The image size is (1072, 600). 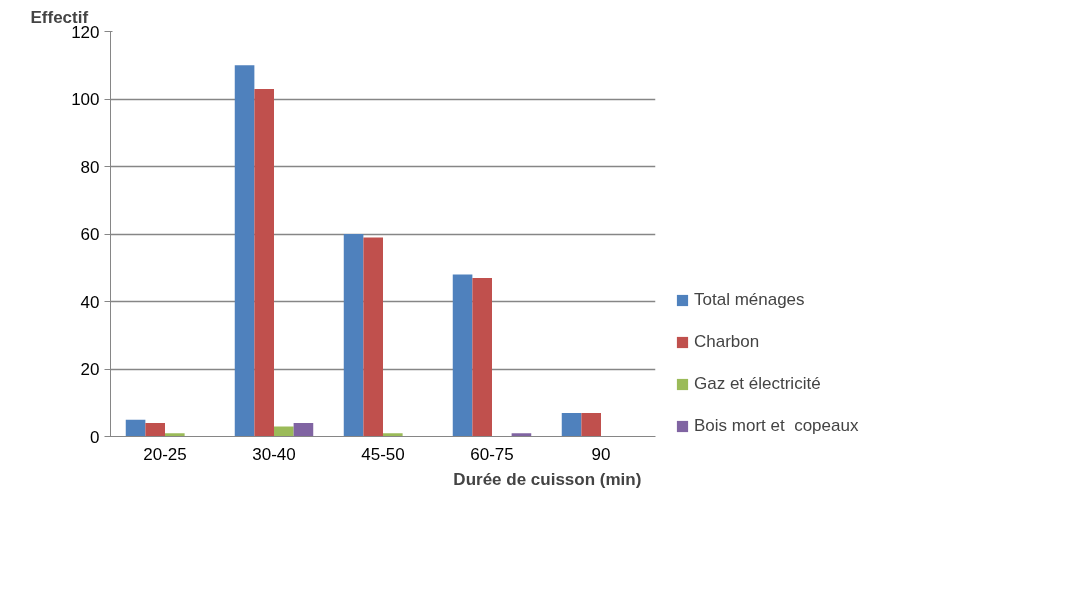 I want to click on x-tick-label: 20-25, so click(x=165, y=454).